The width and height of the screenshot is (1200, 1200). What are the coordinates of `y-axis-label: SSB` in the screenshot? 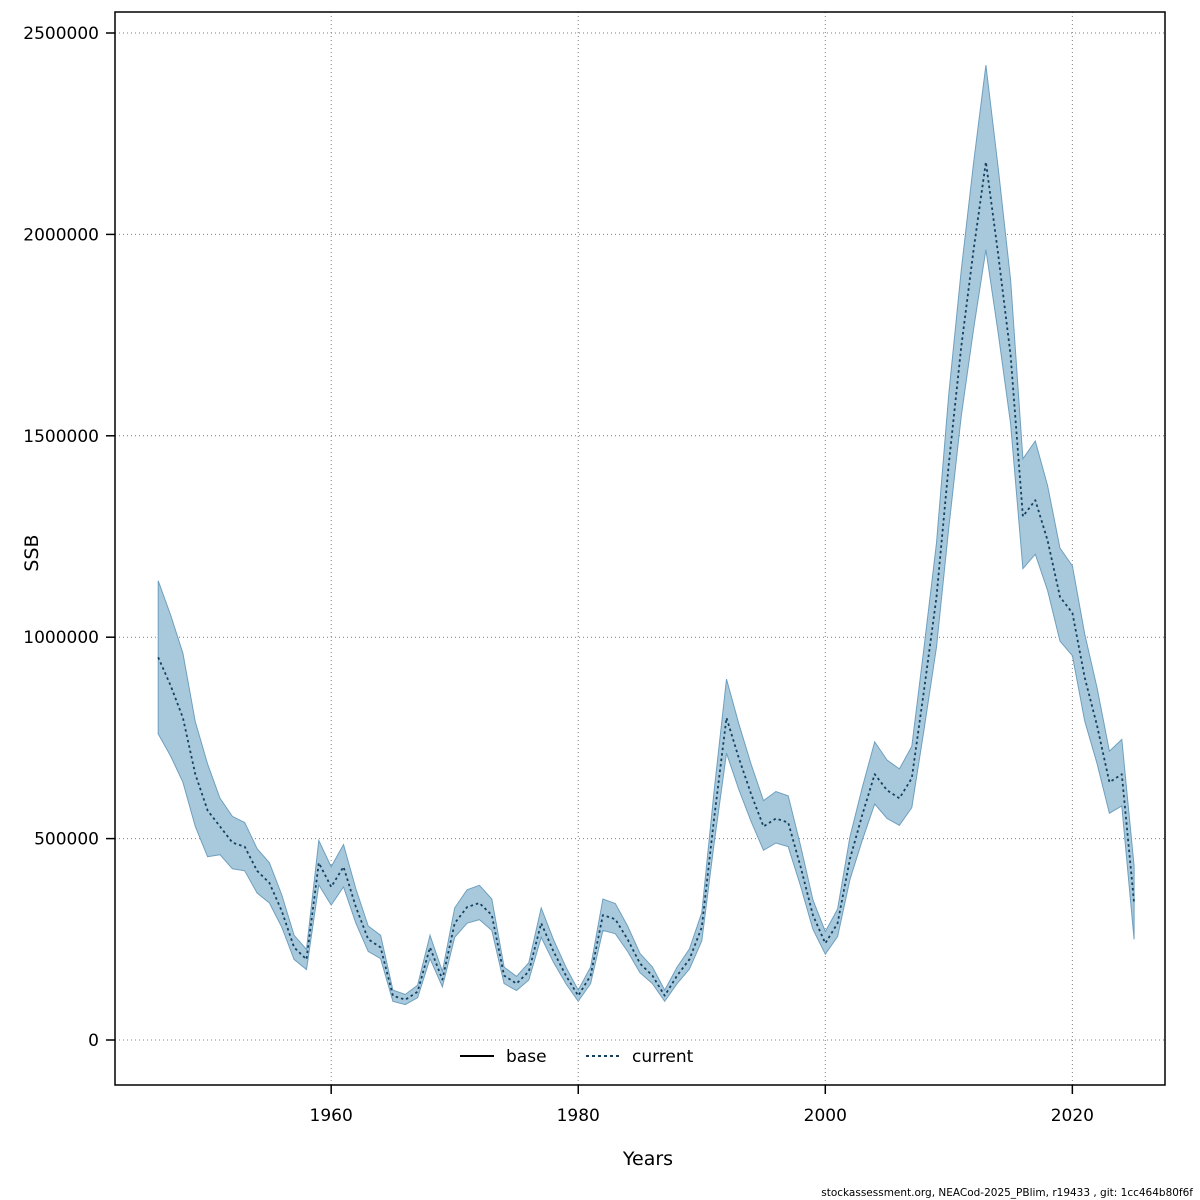 It's located at (32, 552).